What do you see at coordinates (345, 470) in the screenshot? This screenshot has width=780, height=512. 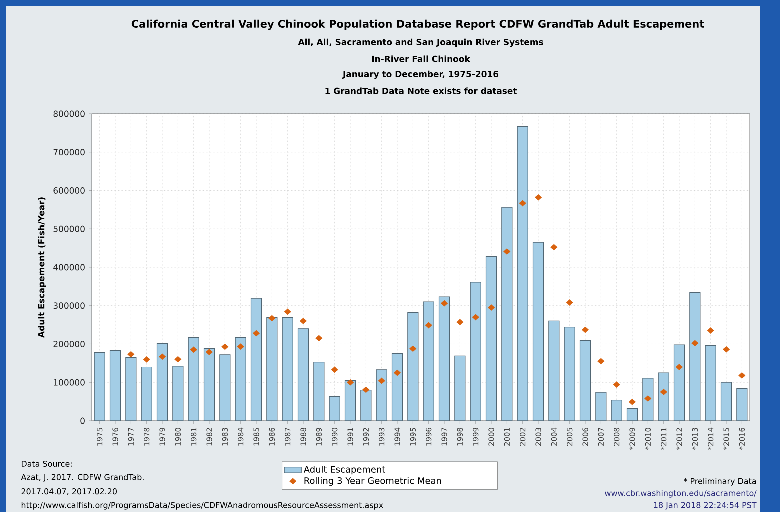 I see `legend-label: Adult Escapement` at bounding box center [345, 470].